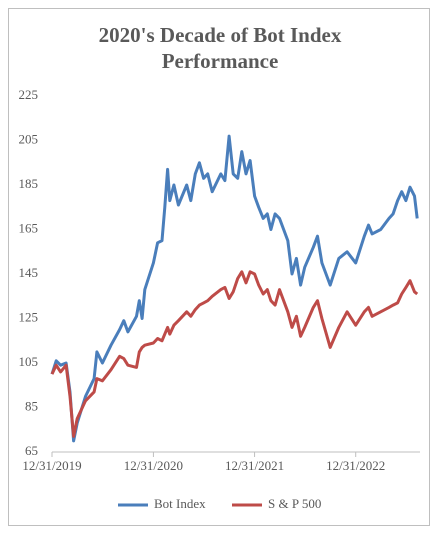 This screenshot has height=542, width=440. Describe the element at coordinates (31, 450) in the screenshot. I see `y-tick-label: 65` at that location.